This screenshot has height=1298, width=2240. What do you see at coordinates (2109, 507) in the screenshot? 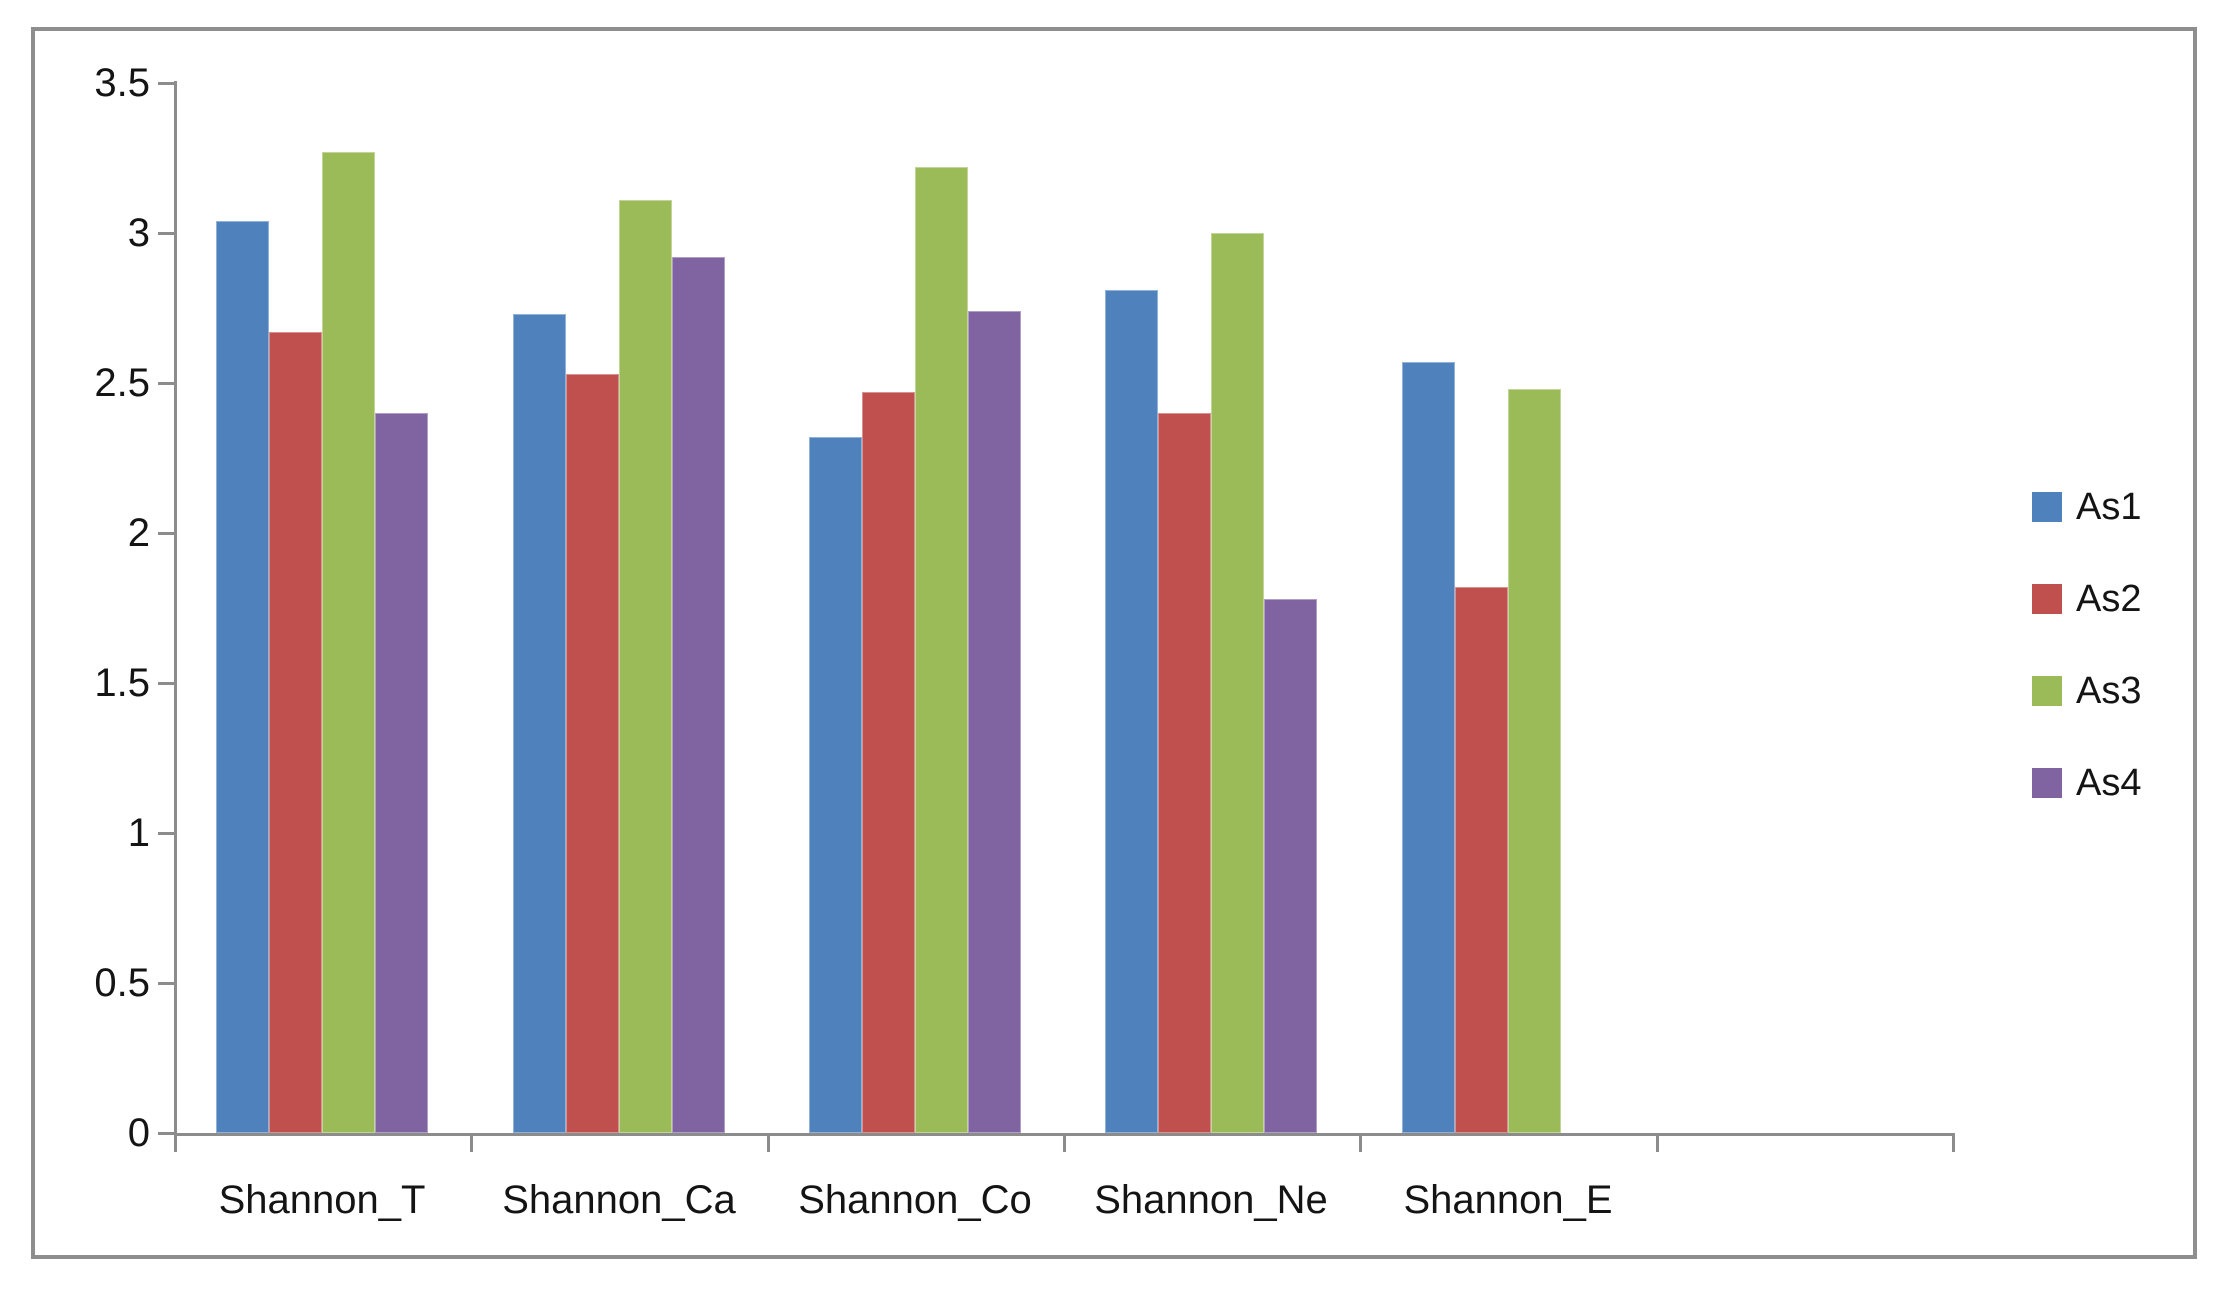
I see `legend-label: As1` at bounding box center [2109, 507].